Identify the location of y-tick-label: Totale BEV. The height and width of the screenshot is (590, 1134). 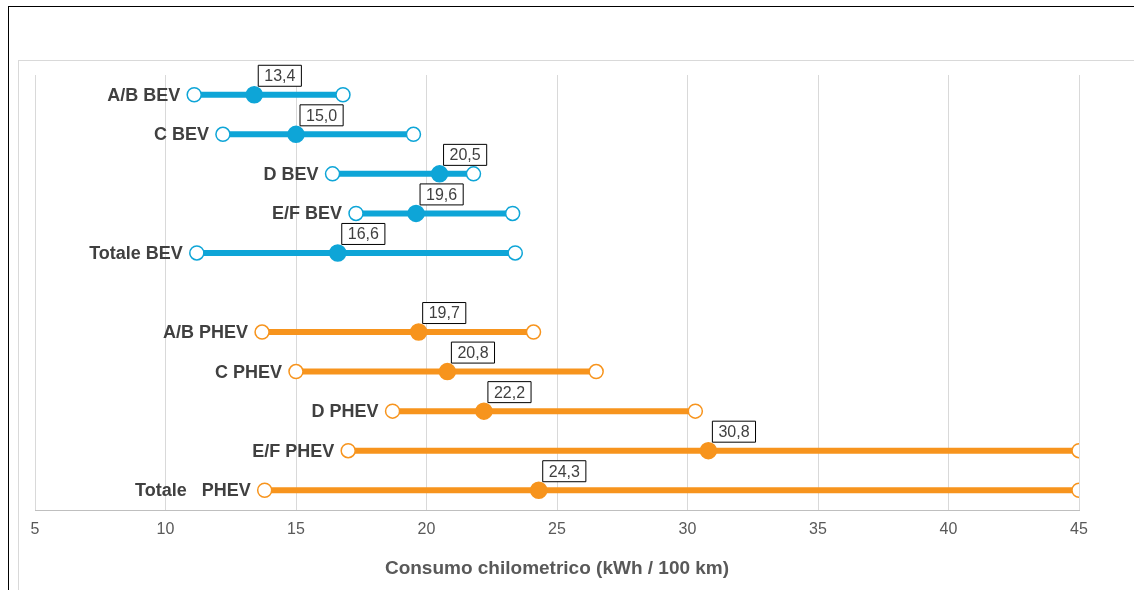
(136, 252).